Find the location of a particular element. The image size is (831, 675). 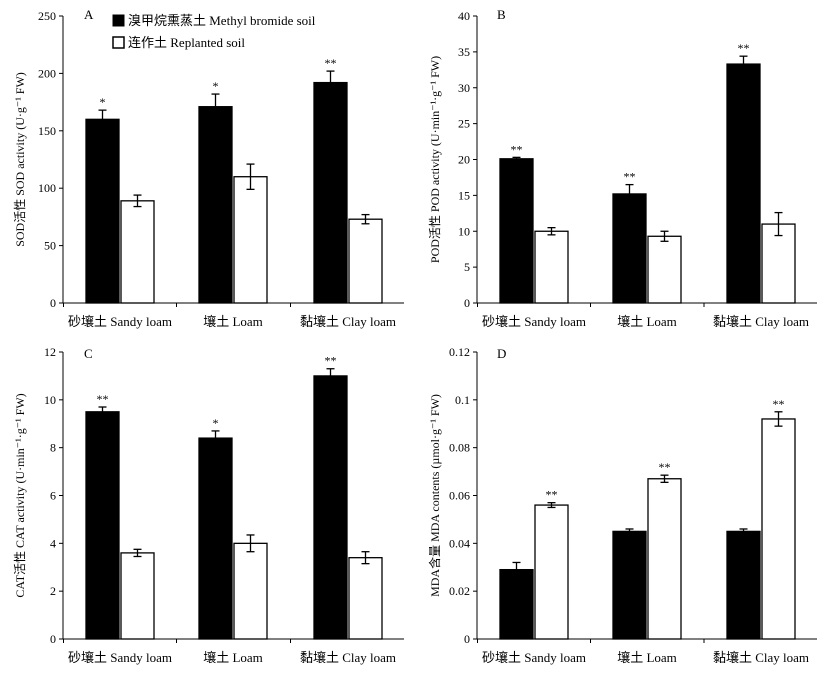

legend-label-methyl-bromide: 溴甲烷熏蒸土 Methyl bromide soil is located at coordinates (222, 20).